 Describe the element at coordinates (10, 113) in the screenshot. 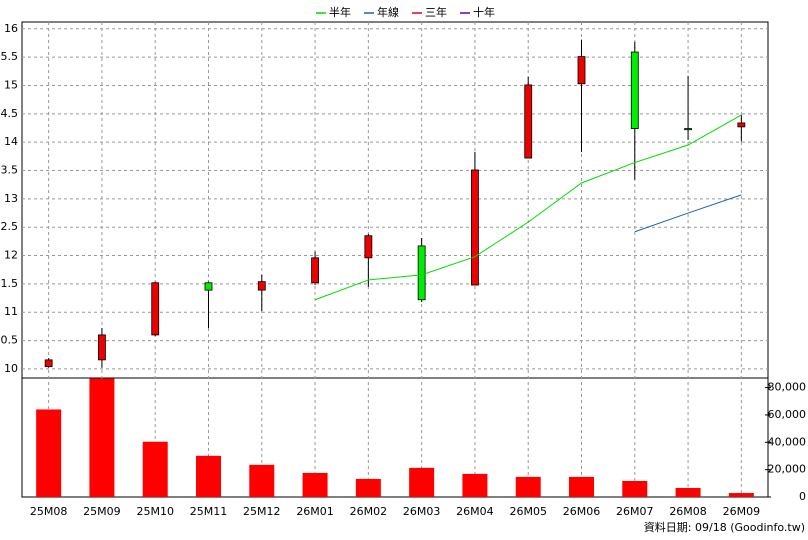

I see `y-tick-label: 4.5` at that location.